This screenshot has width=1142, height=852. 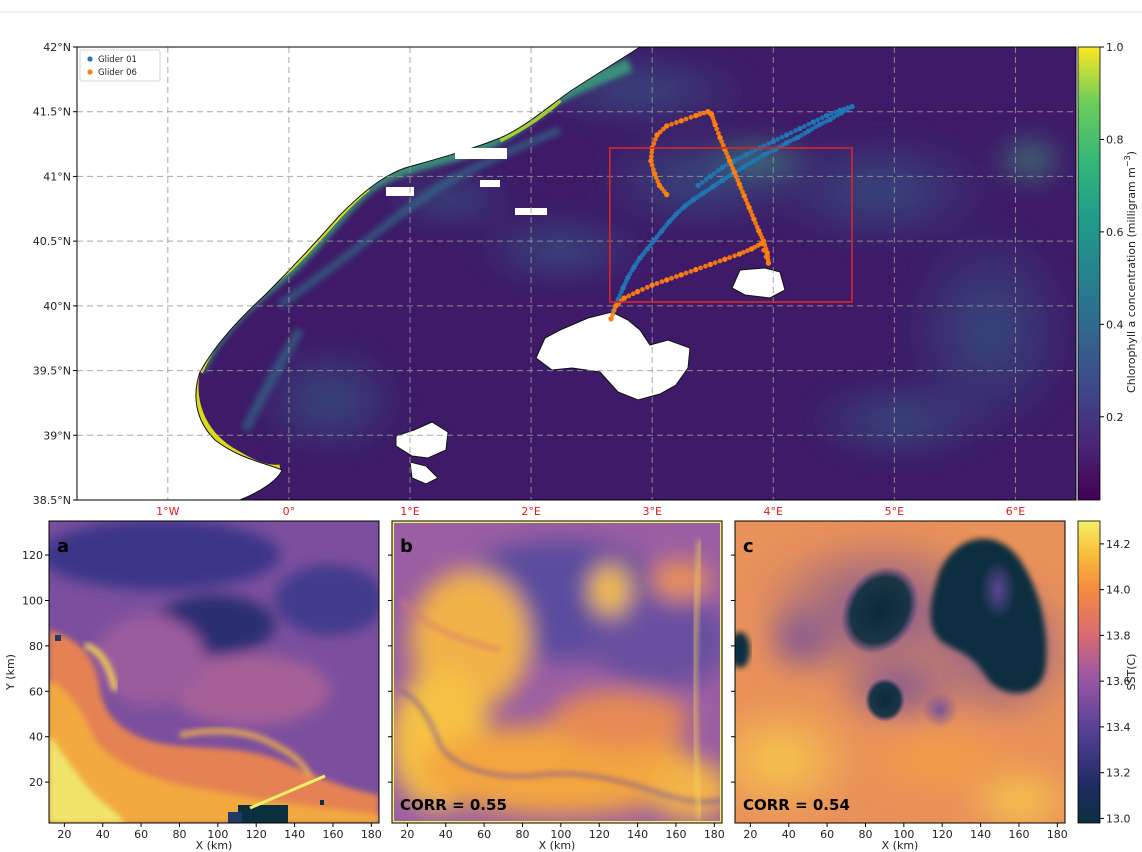 What do you see at coordinates (1112, 232) in the screenshot?
I see `chlorophyll-colorbar-ticks: 1.0 0.8 0.6 0.4 0.2` at bounding box center [1112, 232].